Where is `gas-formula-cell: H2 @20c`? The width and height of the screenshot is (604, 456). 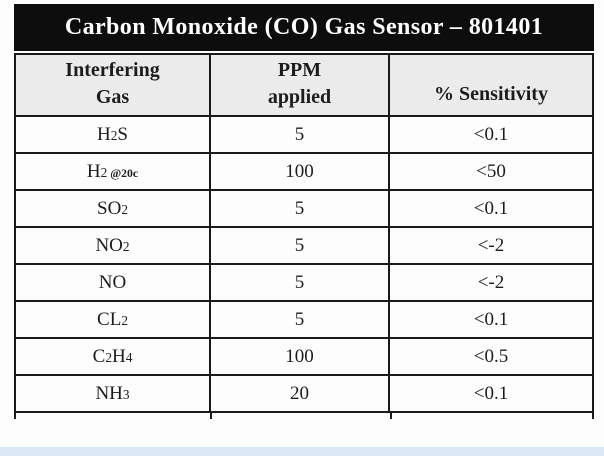
gas-formula-cell: H2 @20c is located at coordinates (112, 171).